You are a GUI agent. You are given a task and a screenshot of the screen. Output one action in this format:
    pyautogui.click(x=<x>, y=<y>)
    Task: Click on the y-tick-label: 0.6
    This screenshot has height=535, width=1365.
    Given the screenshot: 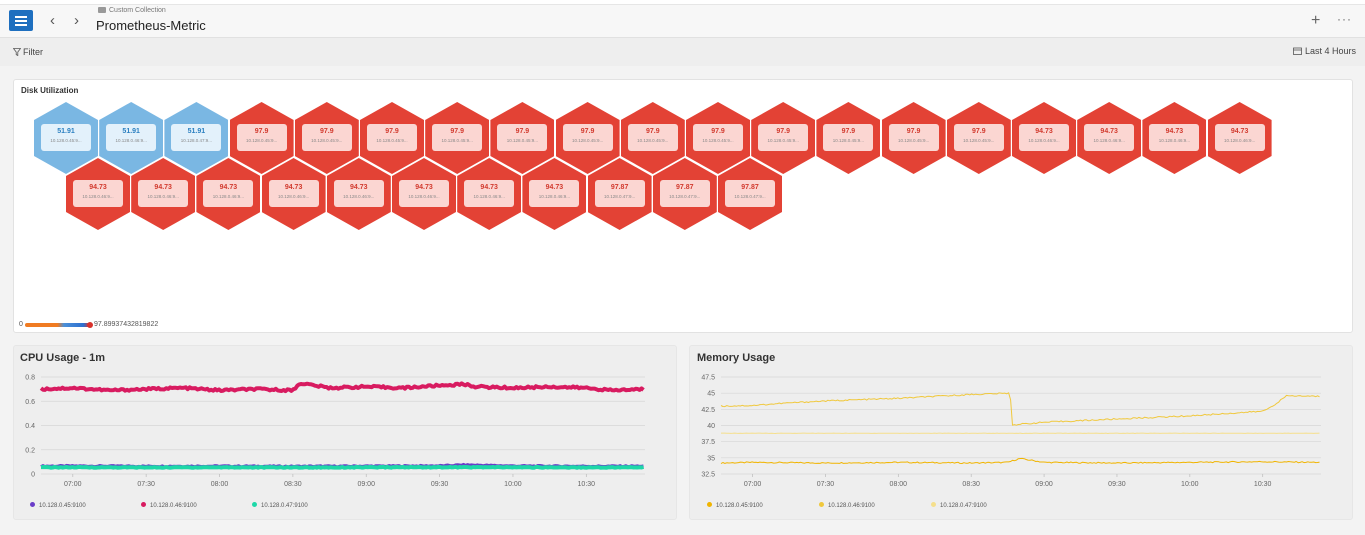 What is the action you would take?
    pyautogui.click(x=30, y=402)
    